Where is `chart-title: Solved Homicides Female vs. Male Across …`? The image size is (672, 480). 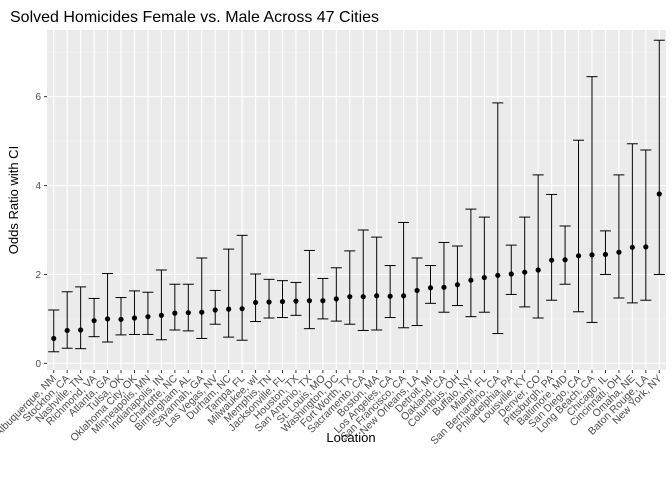
chart-title: Solved Homicides Female vs. Male Across … is located at coordinates (194, 17).